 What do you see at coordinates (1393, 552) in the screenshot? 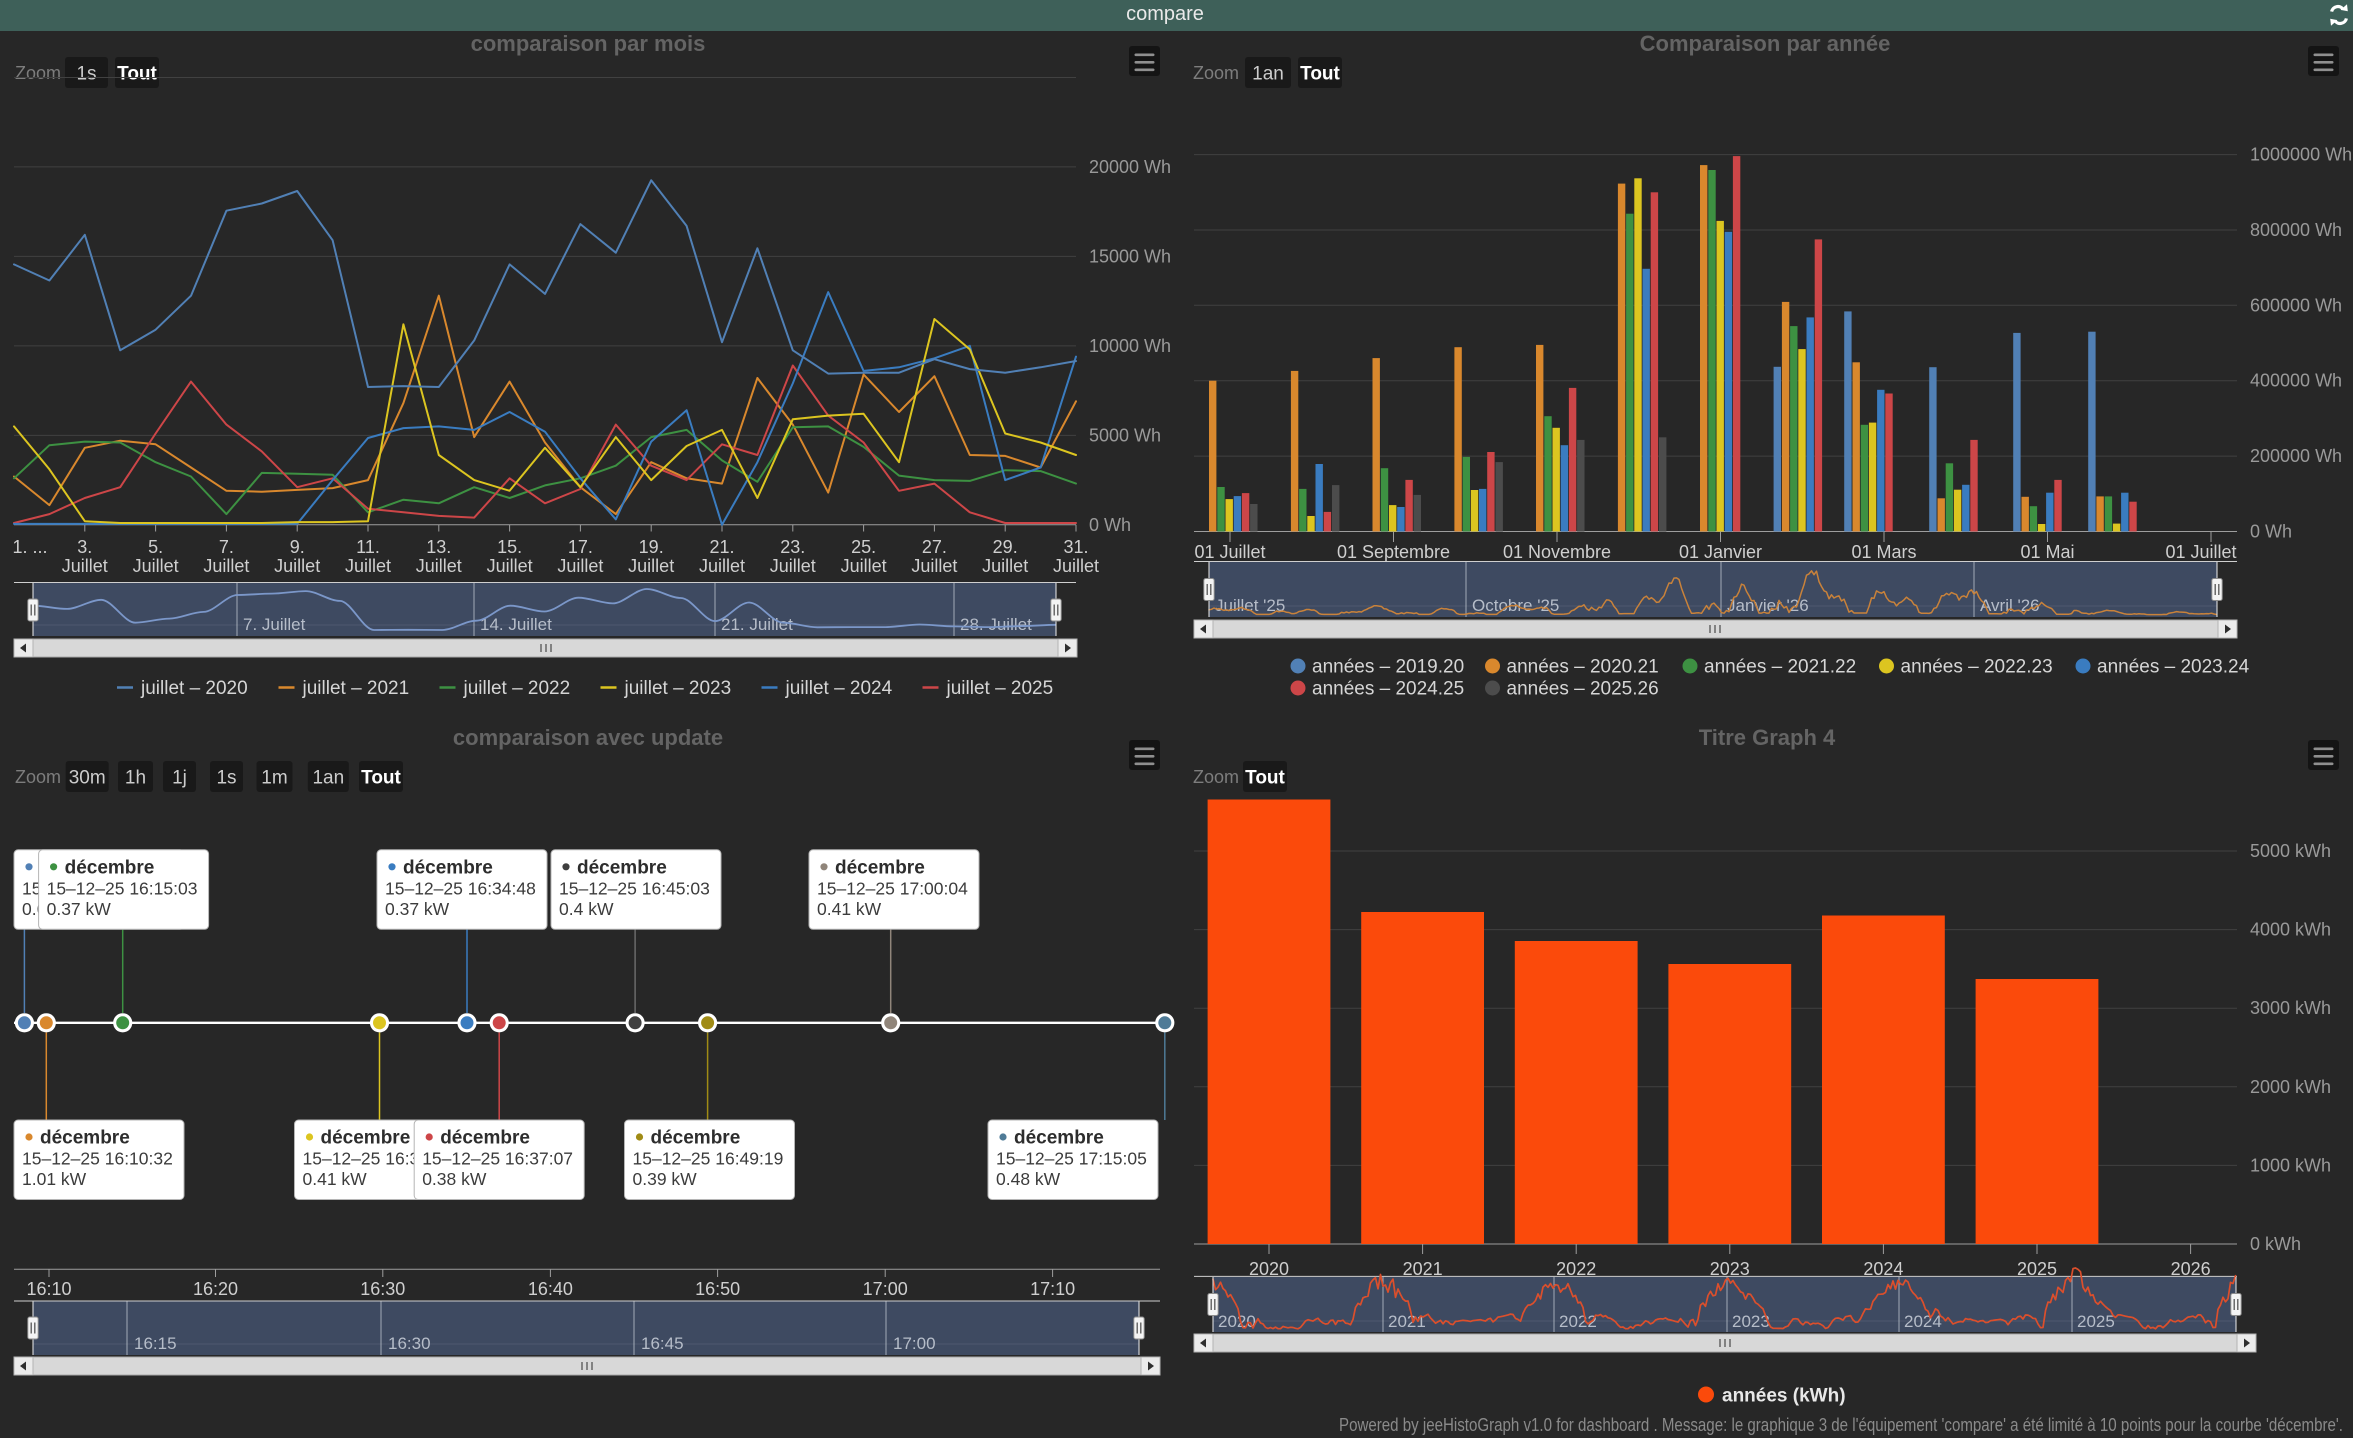
I see `svg-text: 01 Septembre` at bounding box center [1393, 552].